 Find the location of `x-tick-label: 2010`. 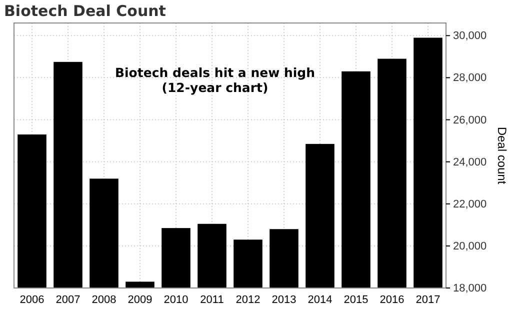

x-tick-label: 2010 is located at coordinates (176, 300).